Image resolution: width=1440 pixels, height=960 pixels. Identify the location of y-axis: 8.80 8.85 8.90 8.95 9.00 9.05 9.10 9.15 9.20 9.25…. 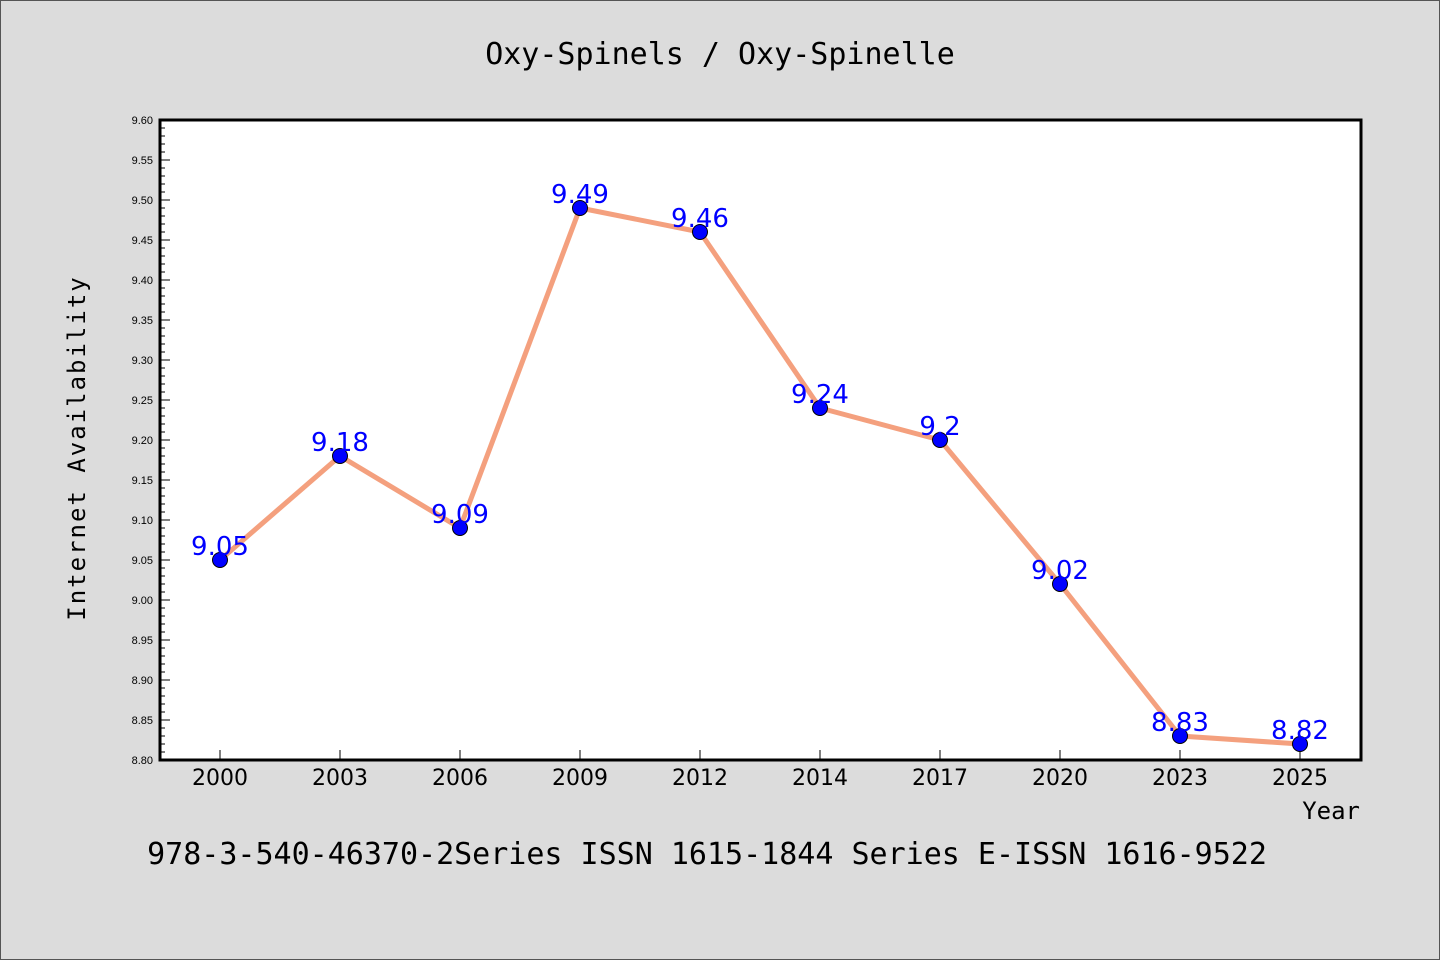
(151, 441).